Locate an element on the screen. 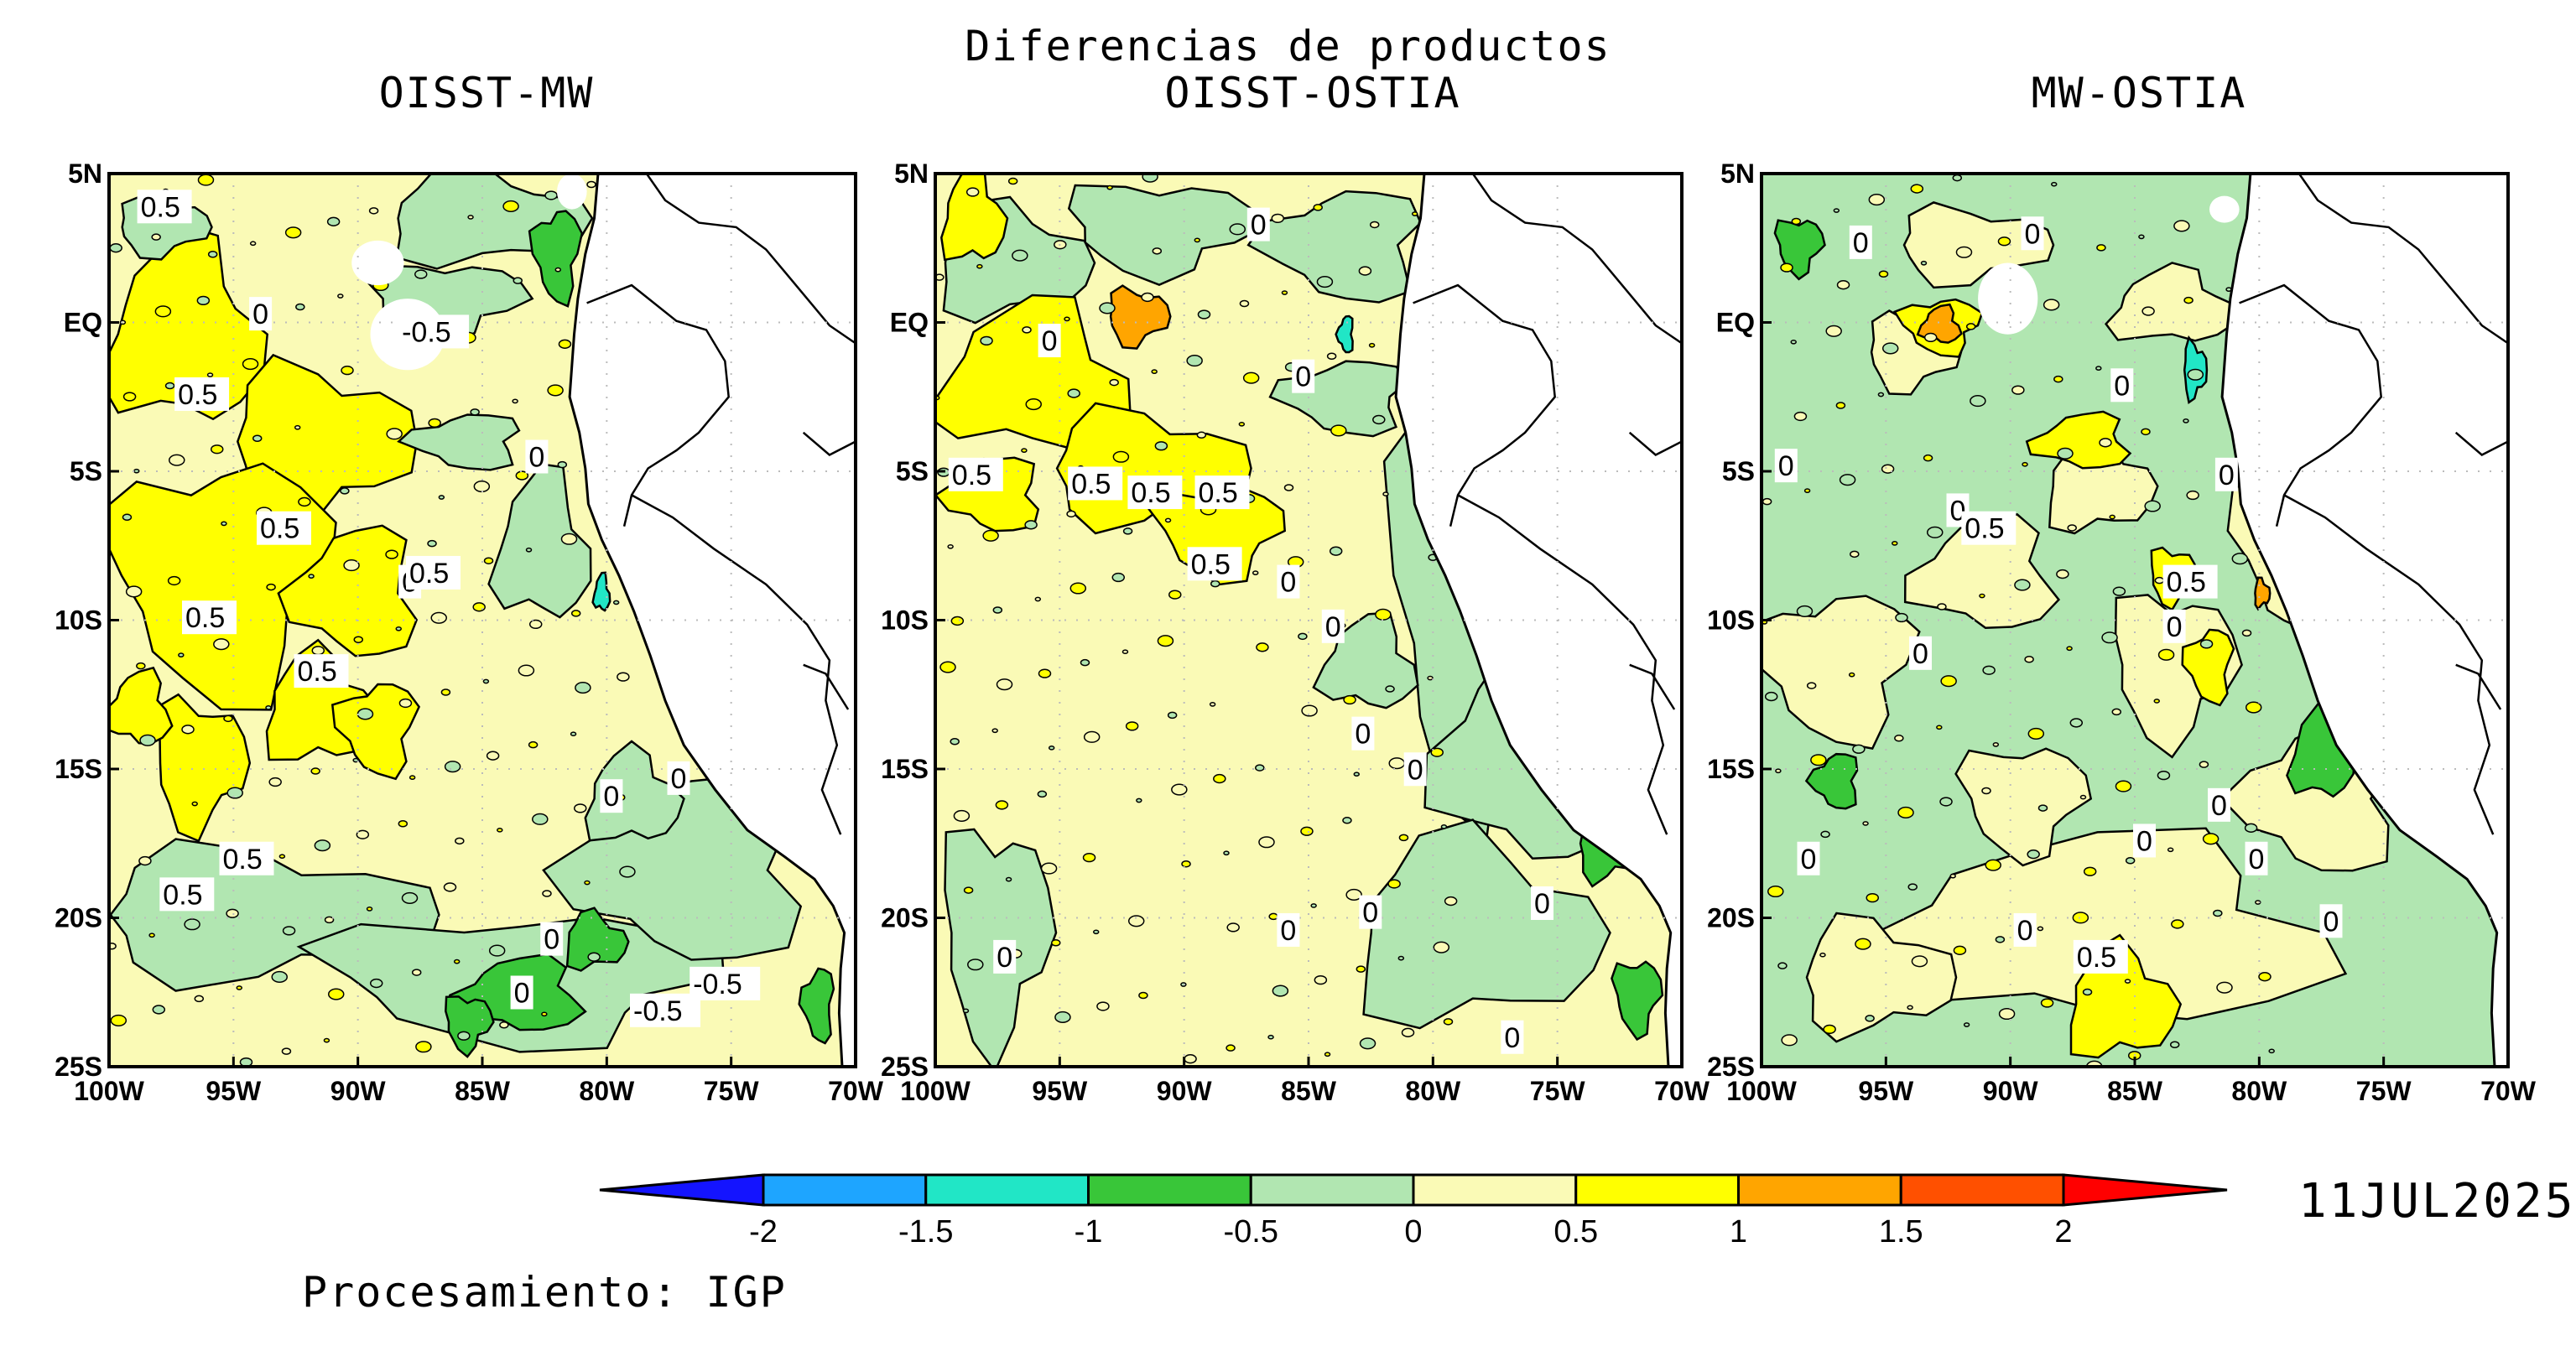 This screenshot has height=1356, width=2576. coastline is located at coordinates (1533, 620).